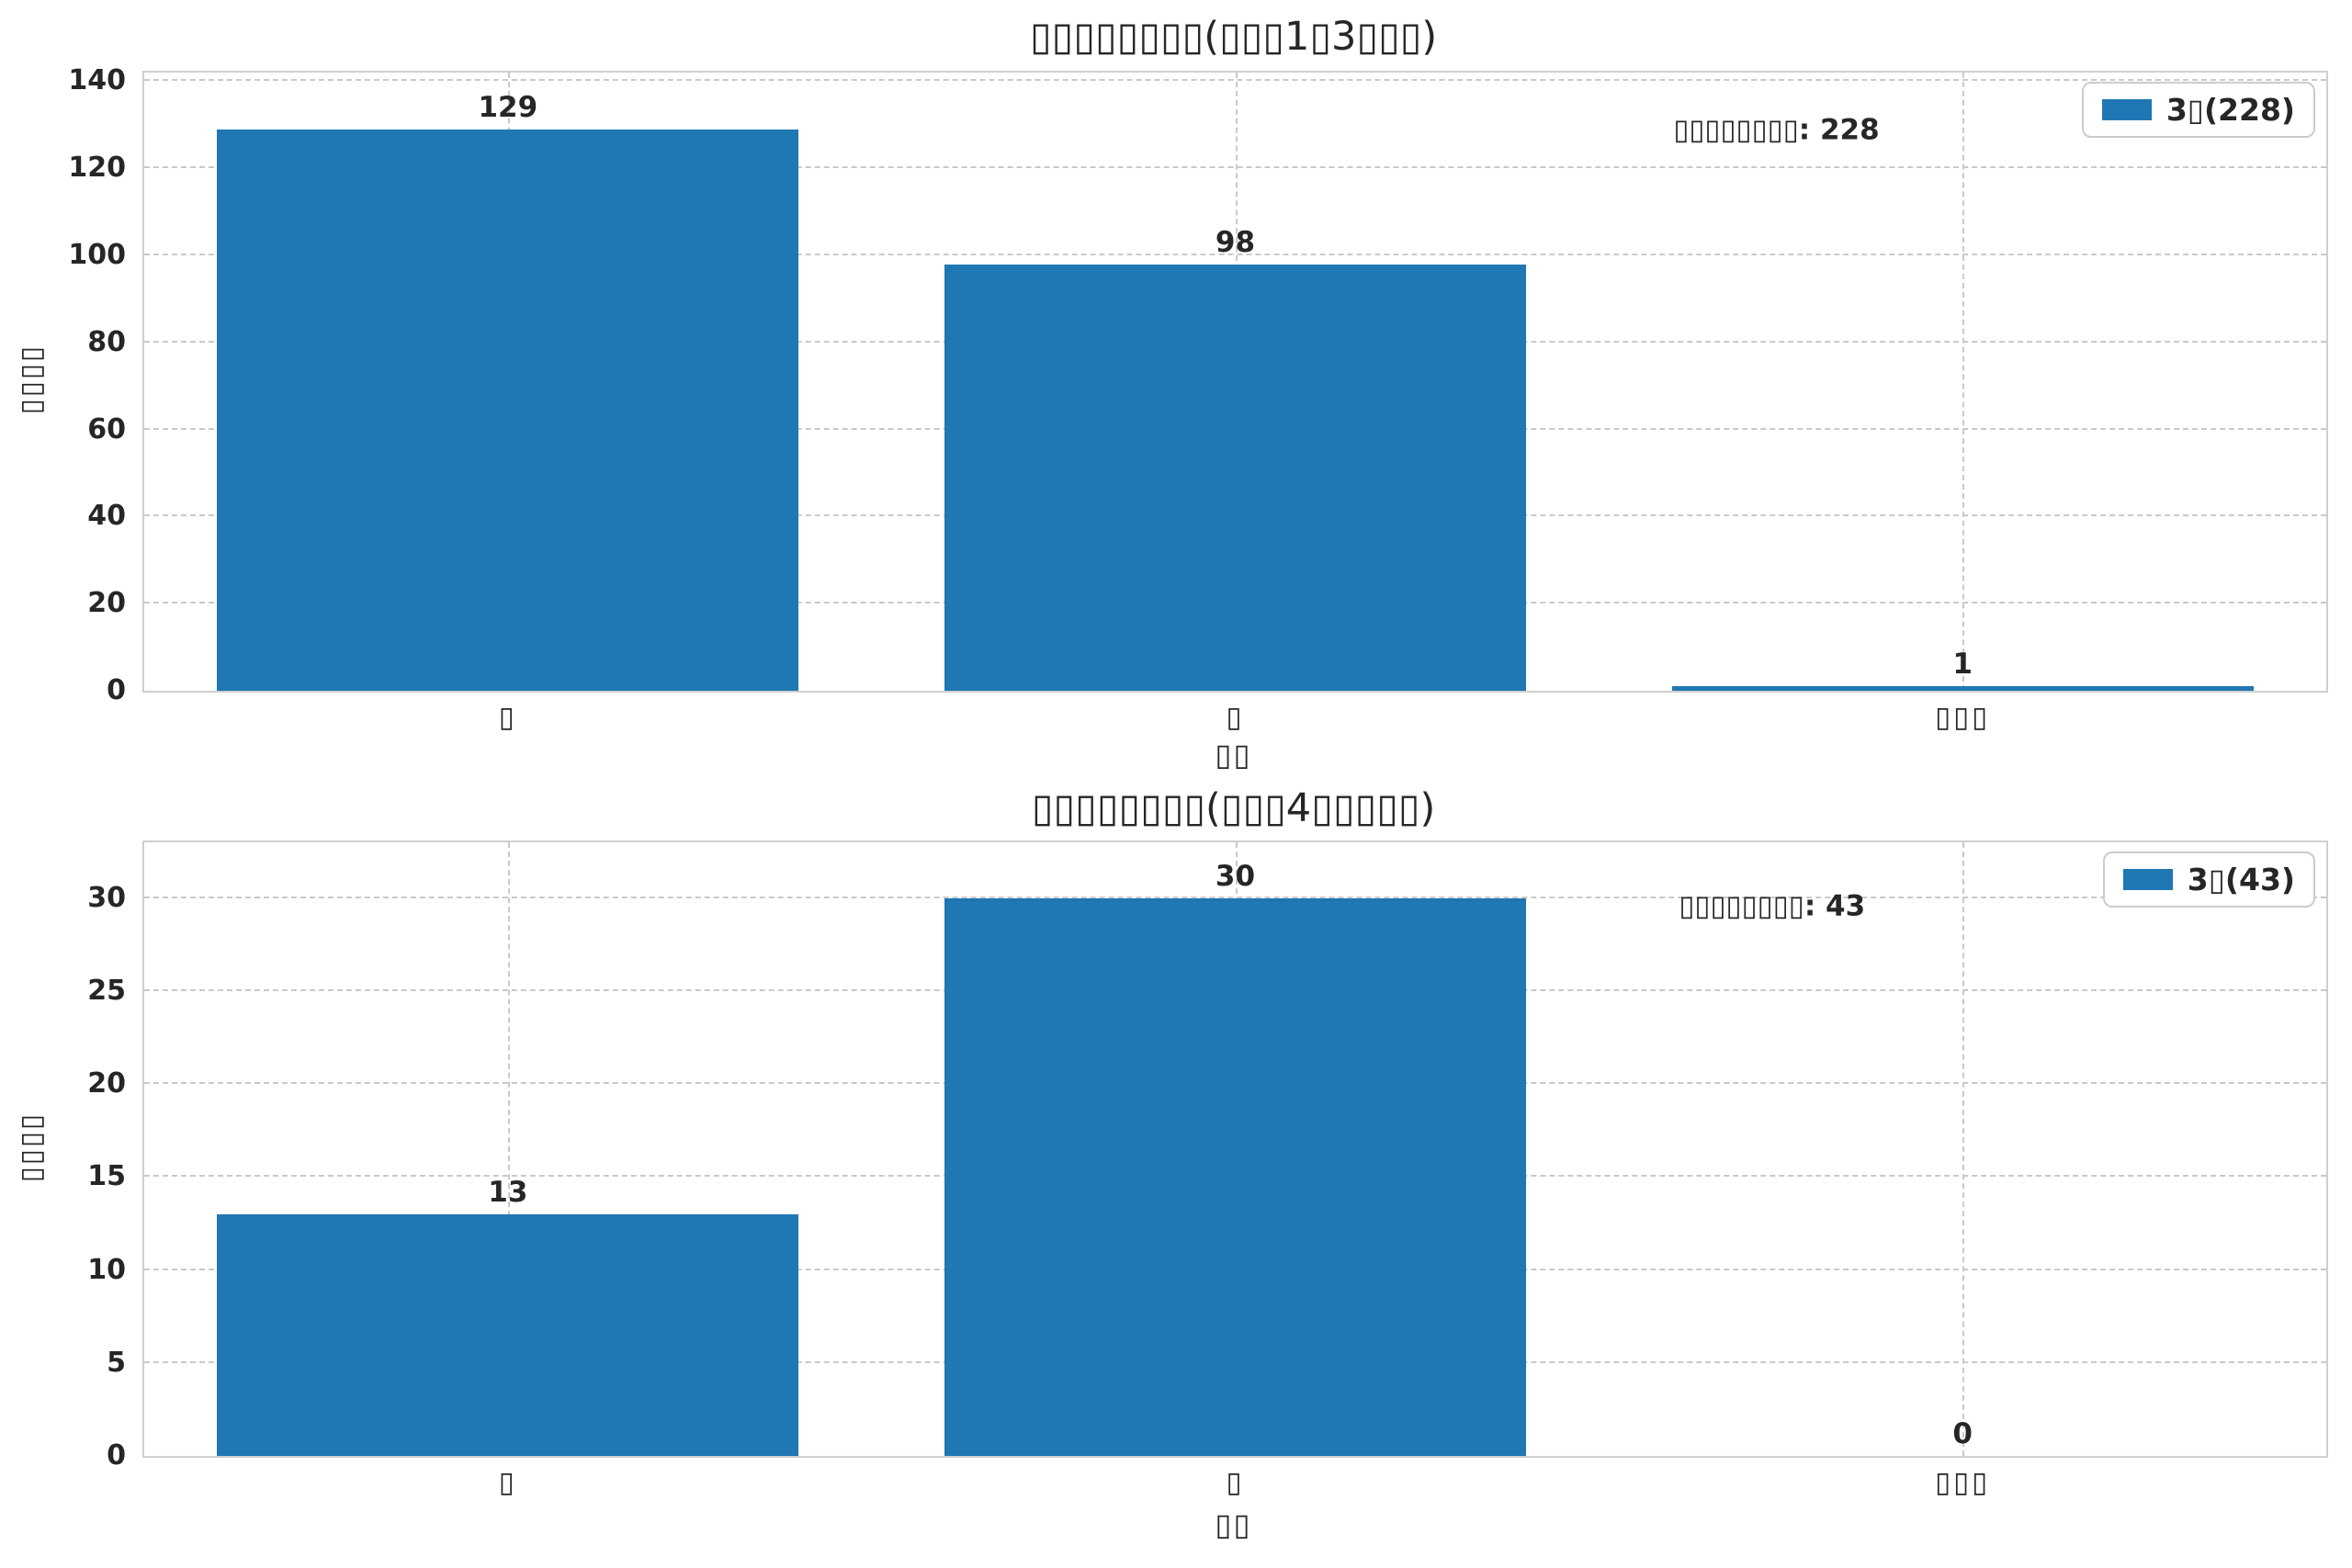  Describe the element at coordinates (106, 342) in the screenshot. I see `y-tick-label: 80` at that location.